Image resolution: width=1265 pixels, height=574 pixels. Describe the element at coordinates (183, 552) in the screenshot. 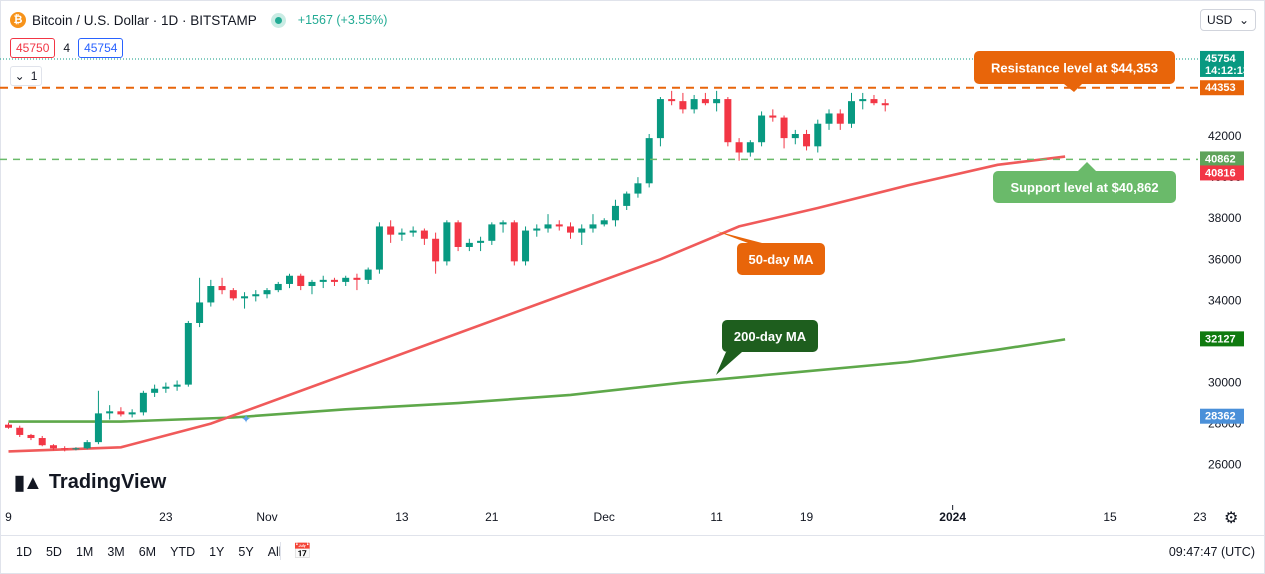

I see `range-ytd: YTD` at that location.